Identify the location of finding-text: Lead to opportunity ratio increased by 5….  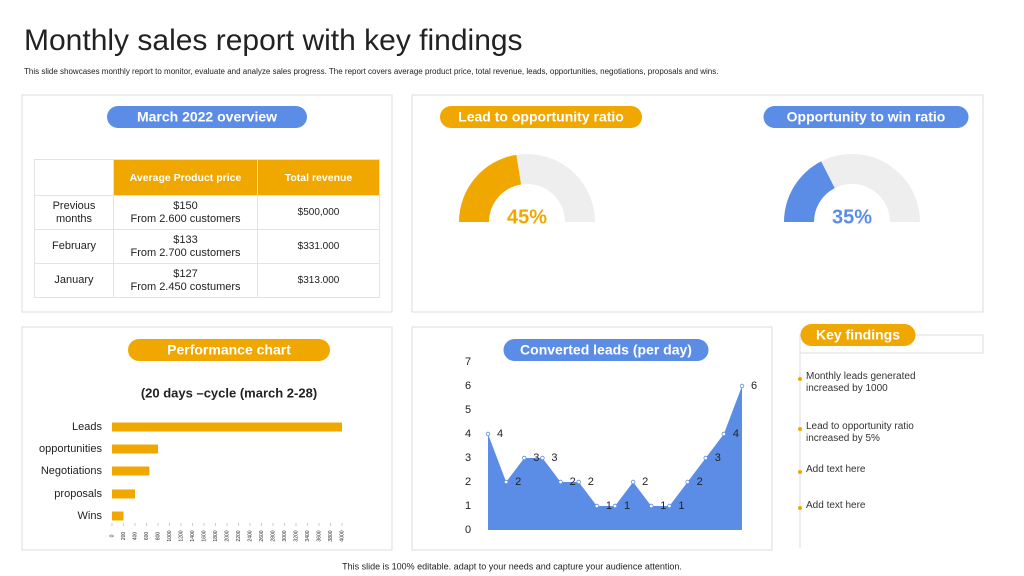
(860, 432).